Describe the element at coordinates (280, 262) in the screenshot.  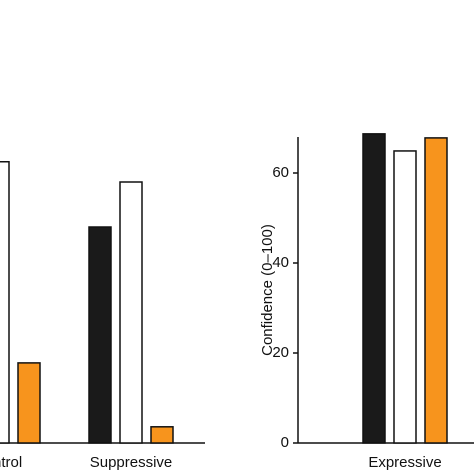
I see `y-tick-label: 40` at that location.